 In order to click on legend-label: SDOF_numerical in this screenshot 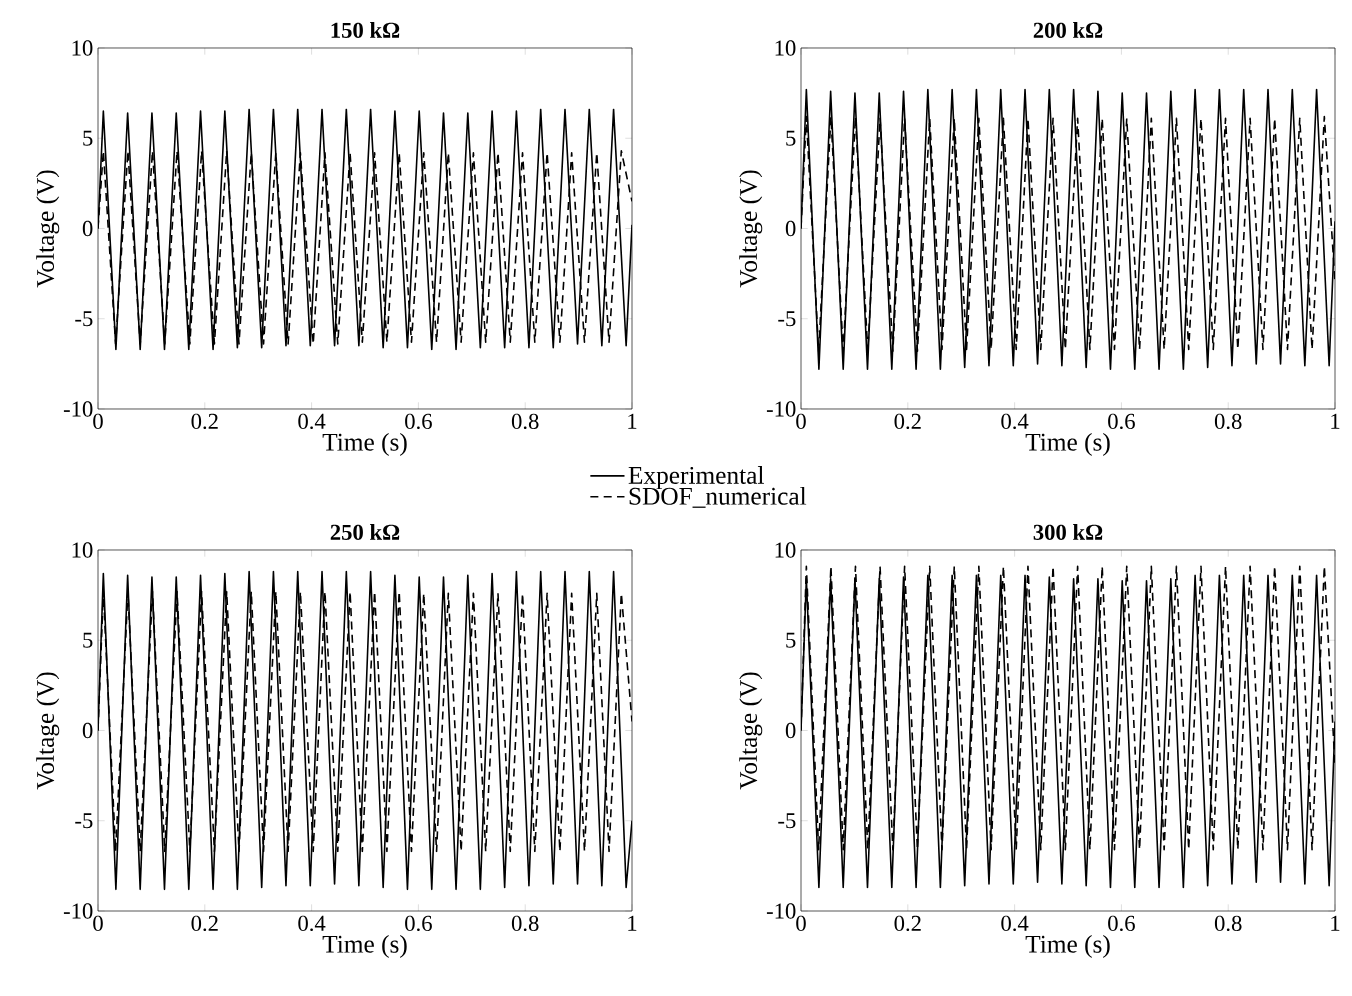, I will do `click(718, 497)`.